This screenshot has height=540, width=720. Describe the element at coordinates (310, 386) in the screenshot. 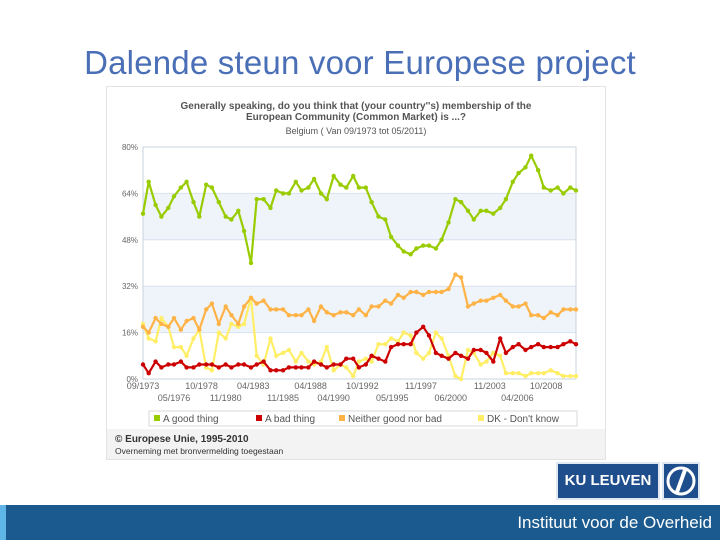

I see `x-tick-label: 04/1988` at that location.